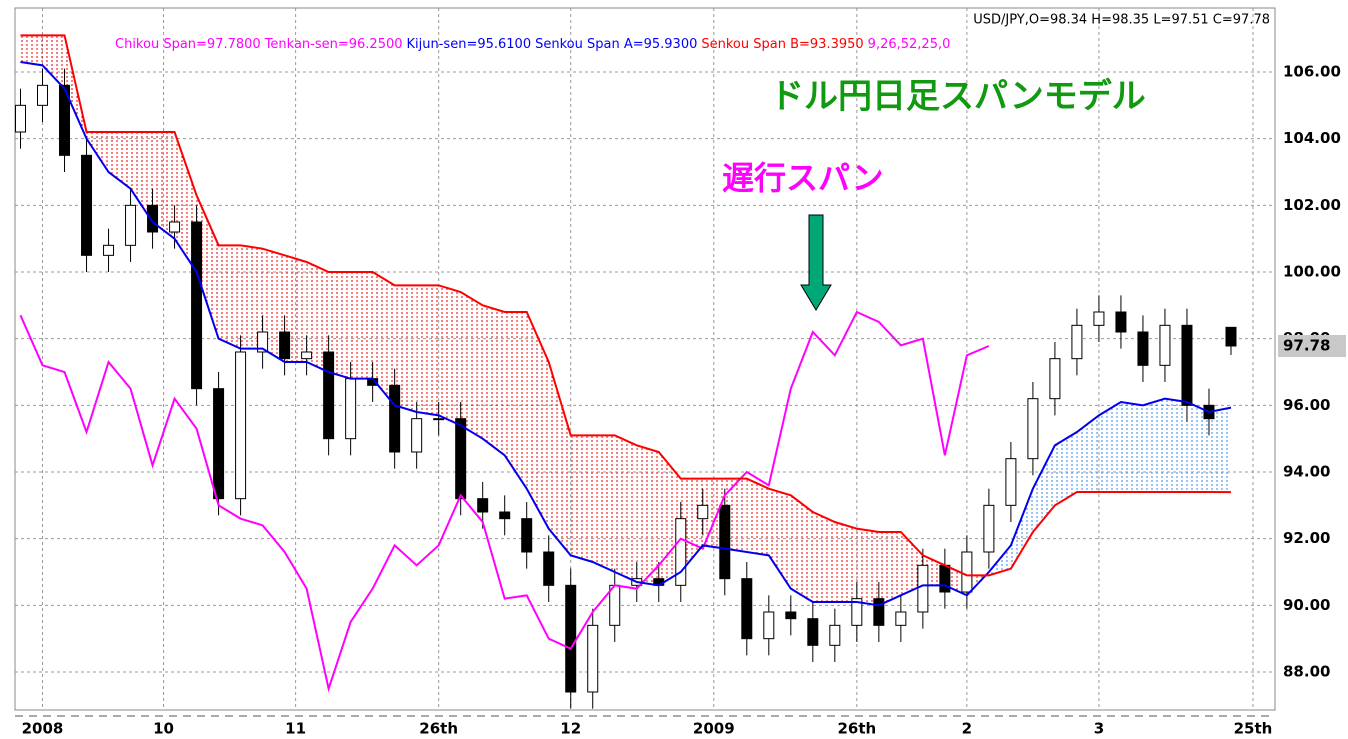 Image resolution: width=1348 pixels, height=739 pixels. What do you see at coordinates (295, 729) in the screenshot?
I see `x-tick-label: 11` at bounding box center [295, 729].